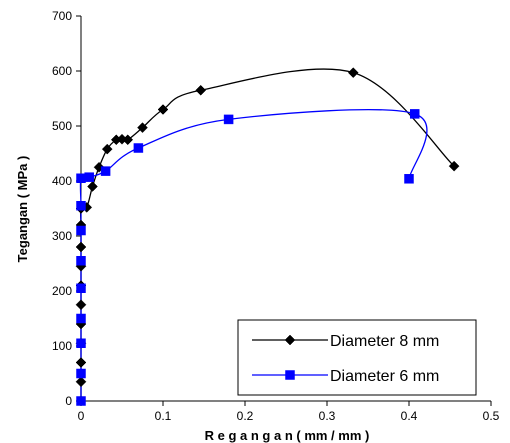 This screenshot has width=510, height=443. I want to click on legend: Diameter 8 mm Diameter 6 mm, so click(357, 357).